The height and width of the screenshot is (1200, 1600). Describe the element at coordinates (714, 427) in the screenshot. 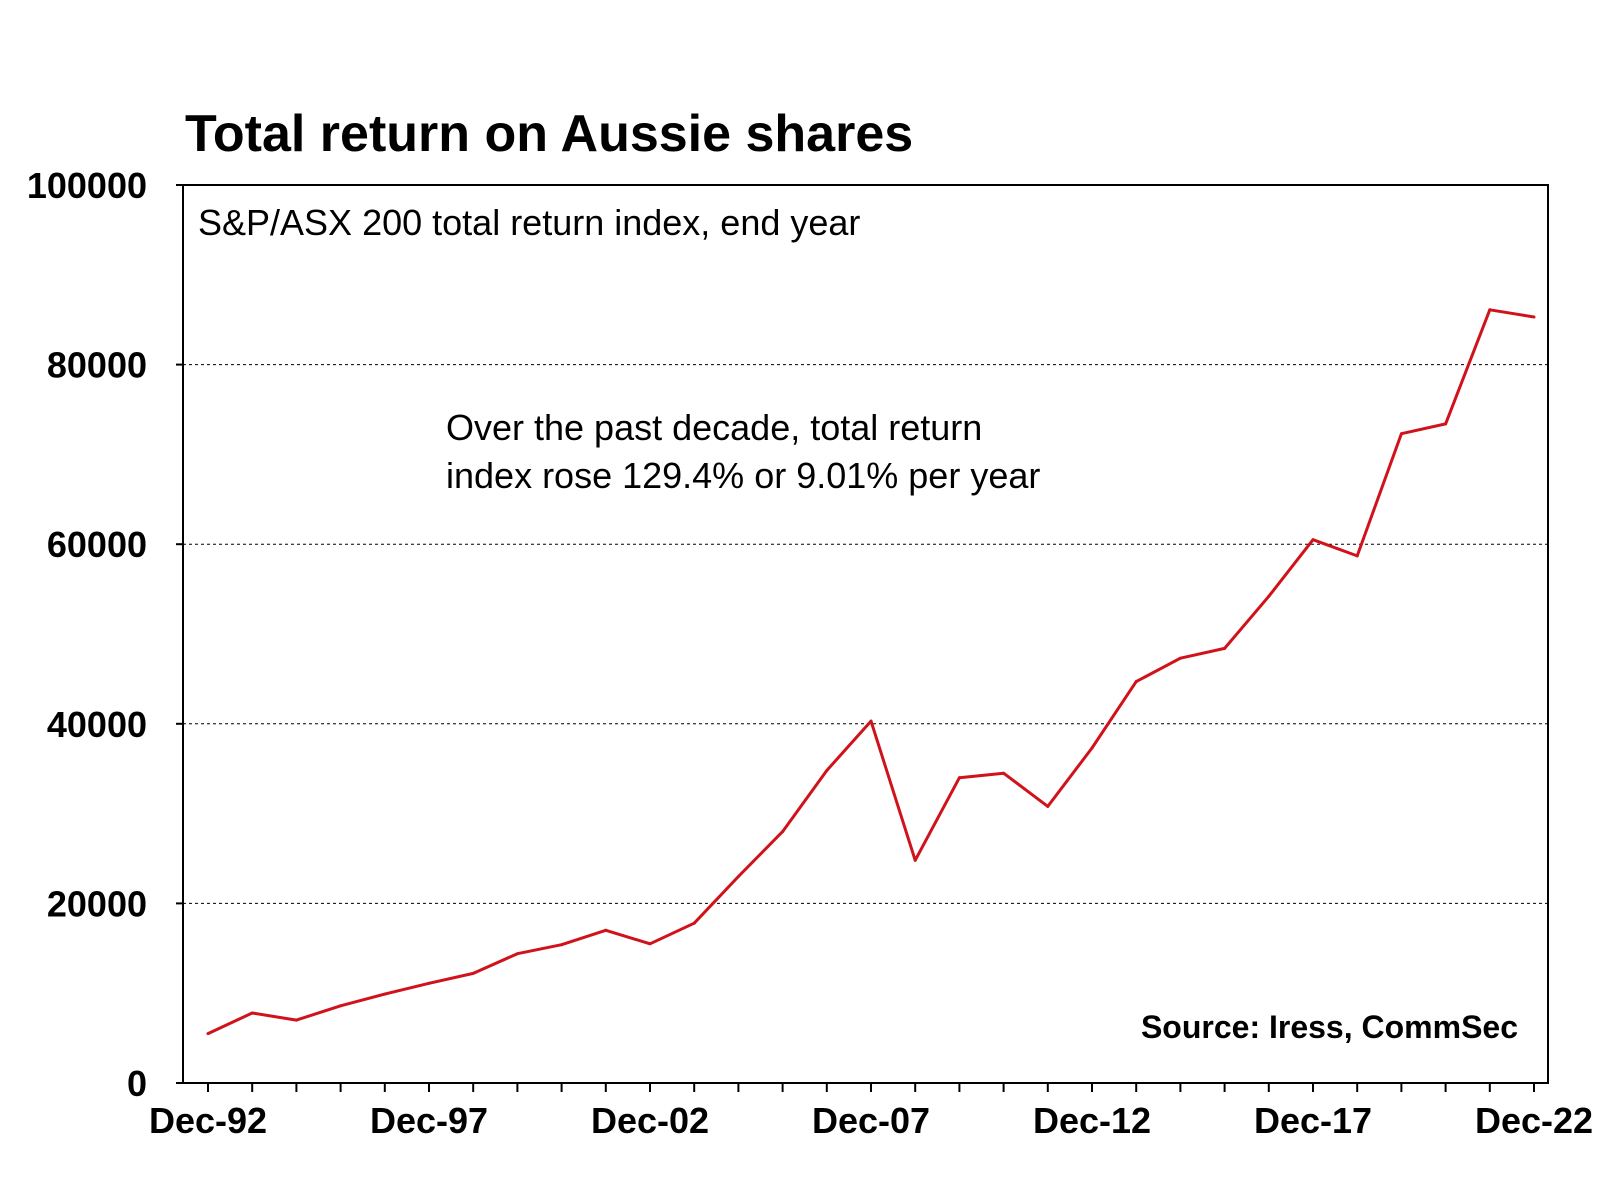

I see `annotation-line-1: Over the past decade, total return` at that location.